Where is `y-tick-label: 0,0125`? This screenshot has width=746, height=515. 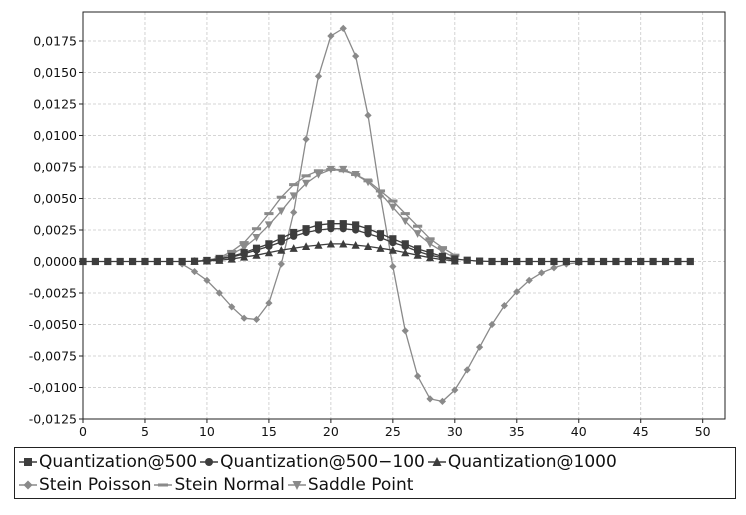
y-tick-label: 0,0125 is located at coordinates (55, 103).